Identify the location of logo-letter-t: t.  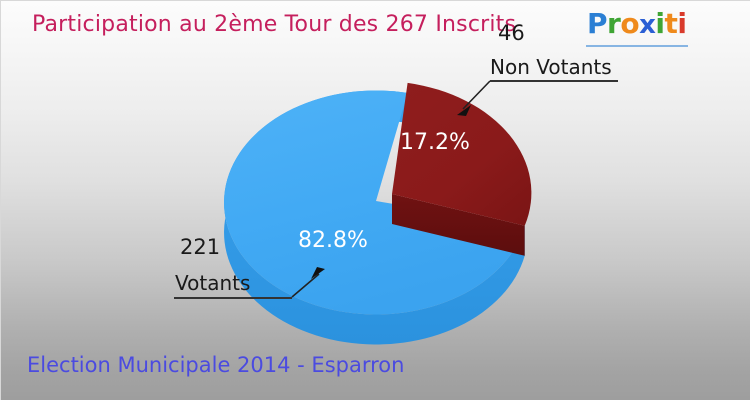
(671, 23).